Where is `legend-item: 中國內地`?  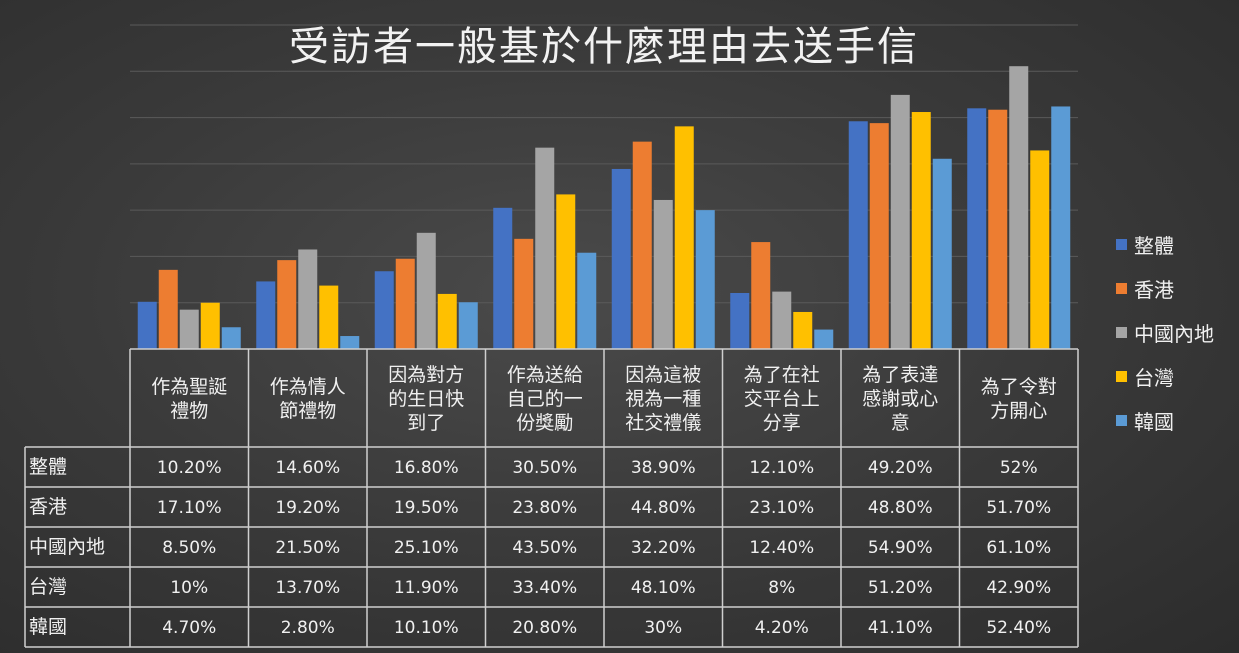 legend-item: 中國內地 is located at coordinates (1165, 332).